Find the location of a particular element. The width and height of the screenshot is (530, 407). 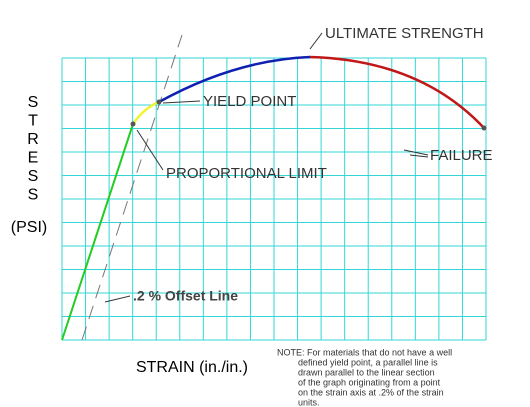

y-axis-letter: T is located at coordinates (33, 121).